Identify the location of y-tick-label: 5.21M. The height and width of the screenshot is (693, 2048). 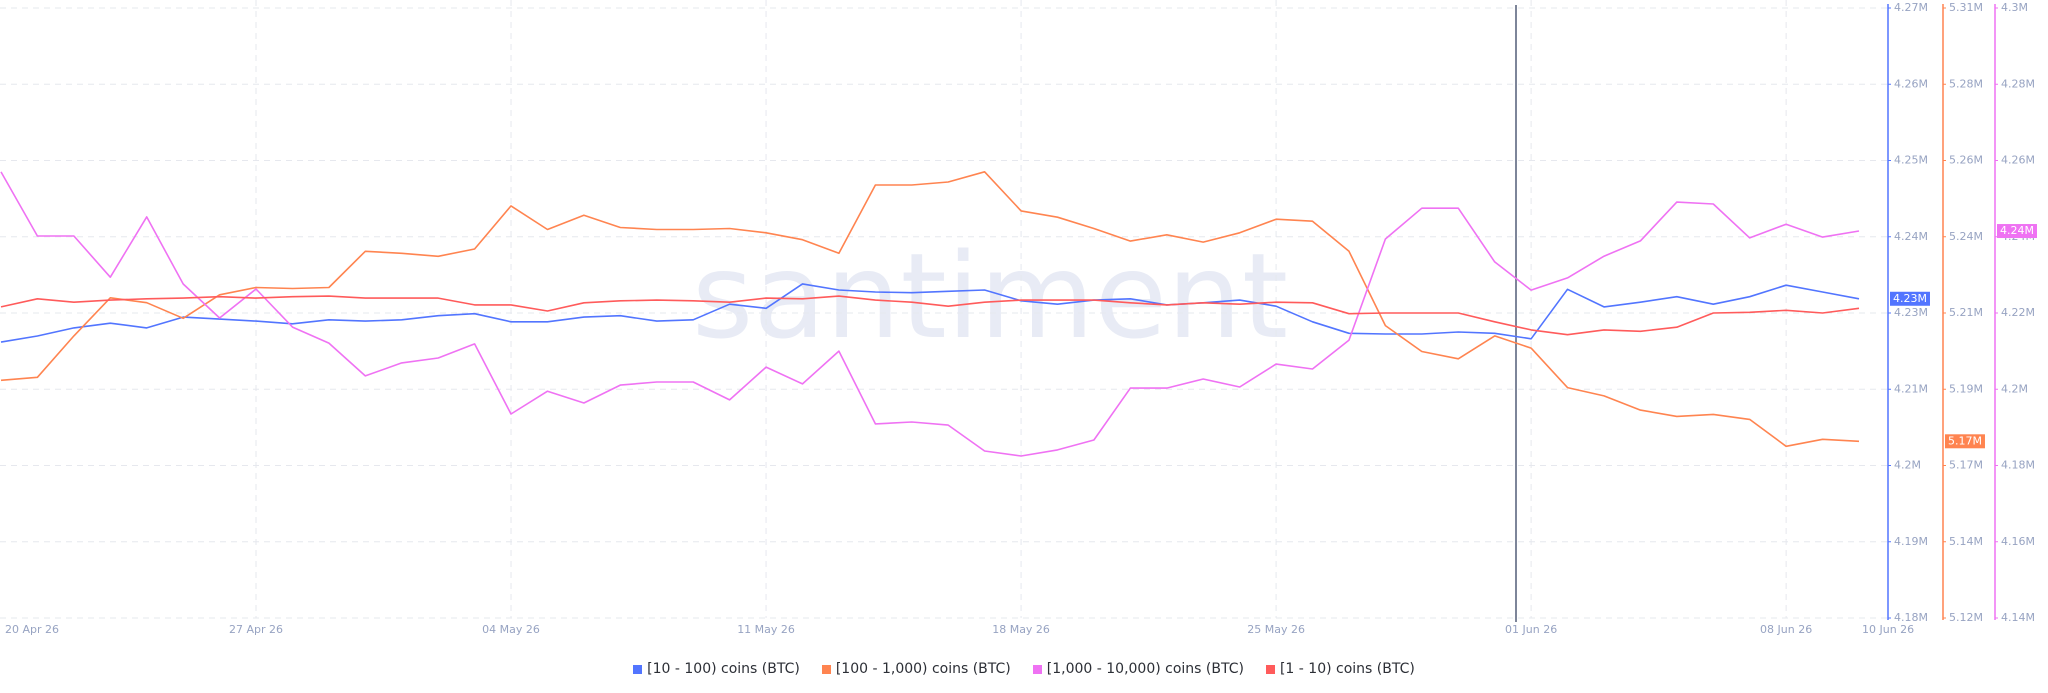
(1966, 312).